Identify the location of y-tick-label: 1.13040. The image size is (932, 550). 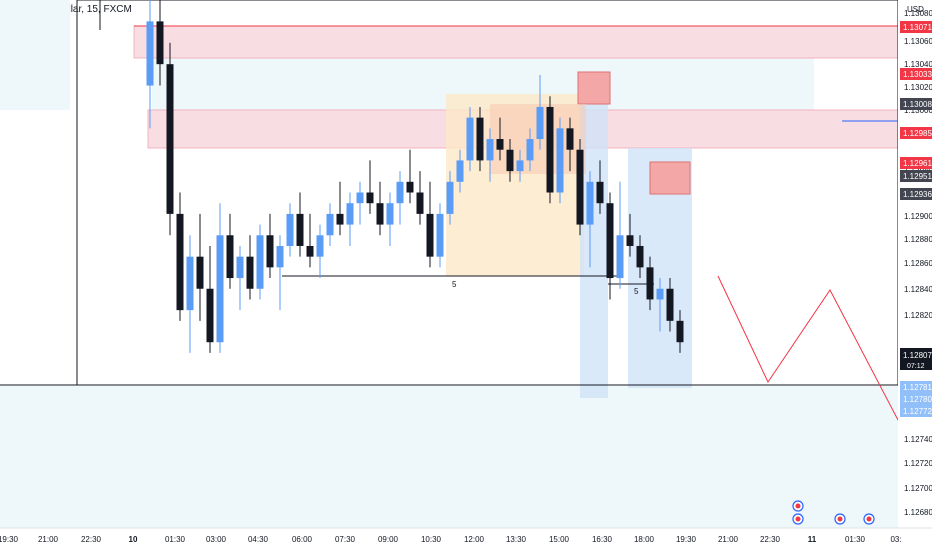
(918, 64).